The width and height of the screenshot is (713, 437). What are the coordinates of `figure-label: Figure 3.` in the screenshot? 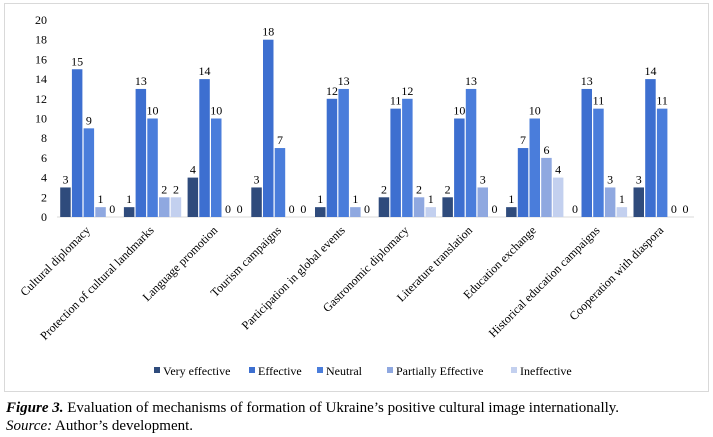 It's located at (35, 408).